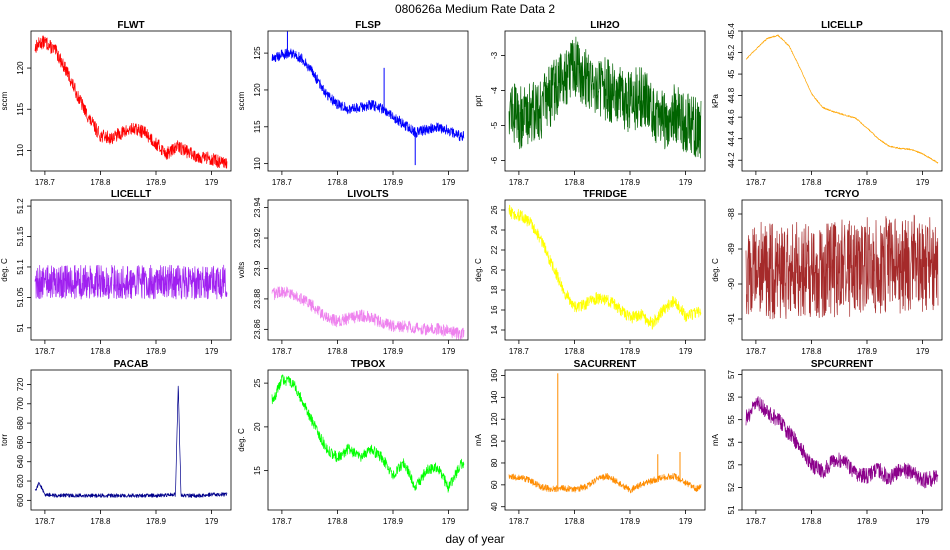  I want to click on y-tick-label-sacurrent: 80, so click(494, 462).